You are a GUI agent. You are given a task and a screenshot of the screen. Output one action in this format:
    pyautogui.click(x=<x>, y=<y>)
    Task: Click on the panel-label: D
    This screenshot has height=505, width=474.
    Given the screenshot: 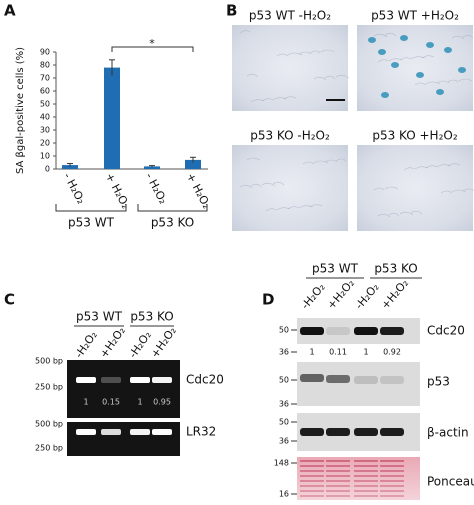 What is the action you would take?
    pyautogui.click(x=268, y=300)
    